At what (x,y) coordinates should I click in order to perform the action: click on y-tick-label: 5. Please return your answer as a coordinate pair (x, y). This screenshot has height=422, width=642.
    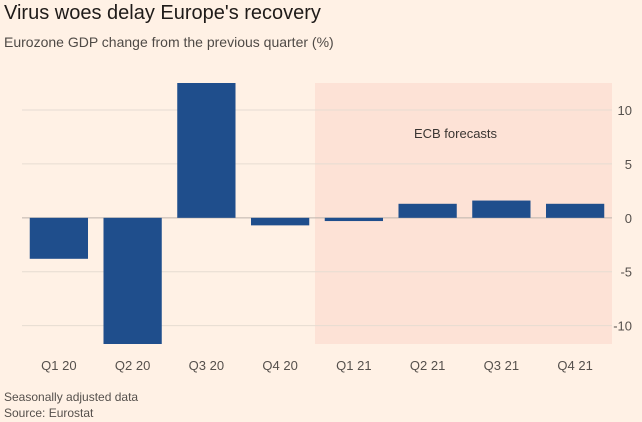
    Looking at the image, I should click on (628, 164).